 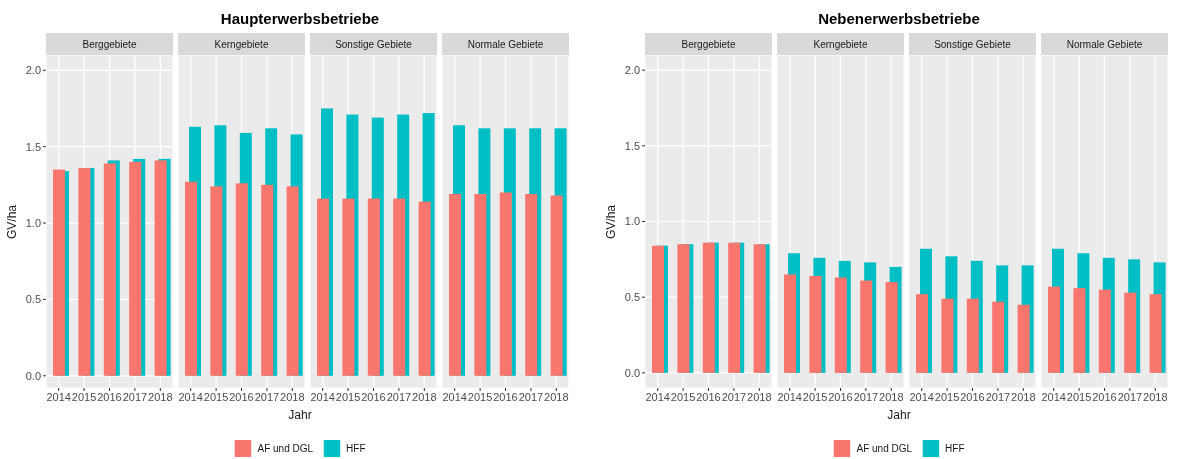 I want to click on chart-title: Haupterwerbsbetriebe, so click(x=300, y=18).